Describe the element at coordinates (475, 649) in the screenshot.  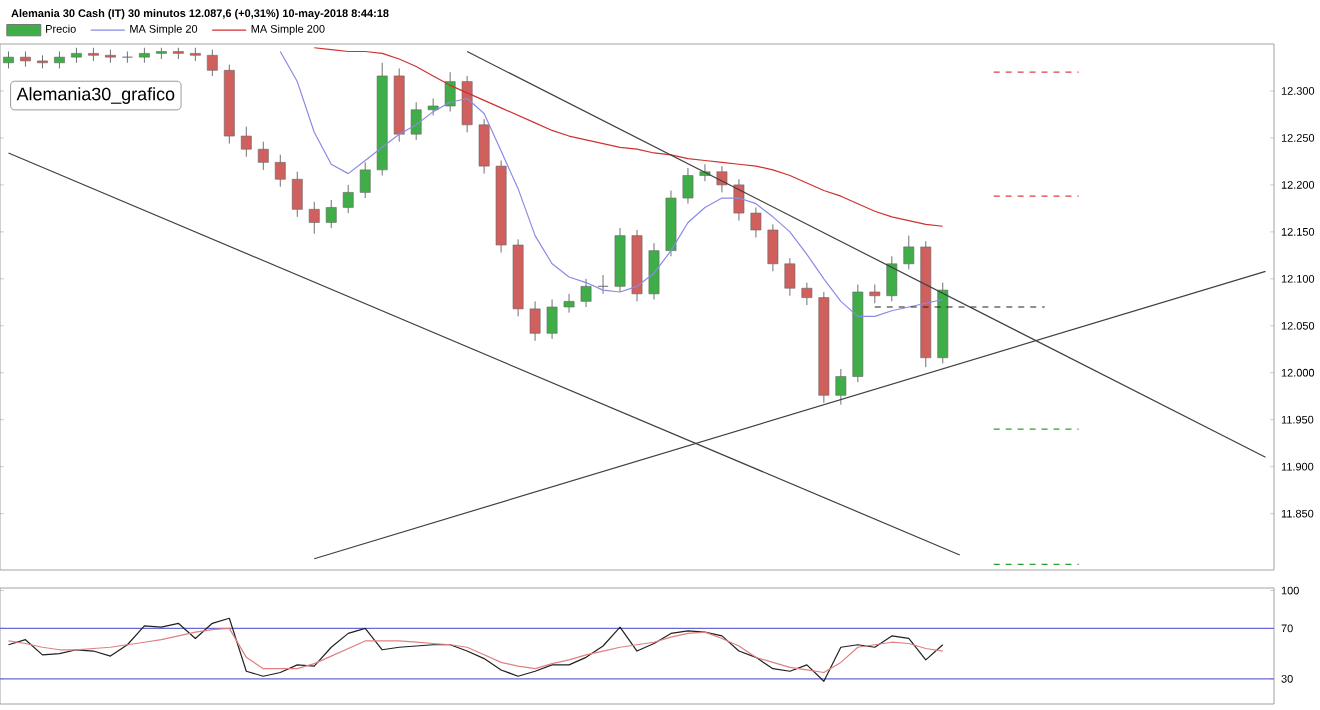
I see `line-series` at that location.